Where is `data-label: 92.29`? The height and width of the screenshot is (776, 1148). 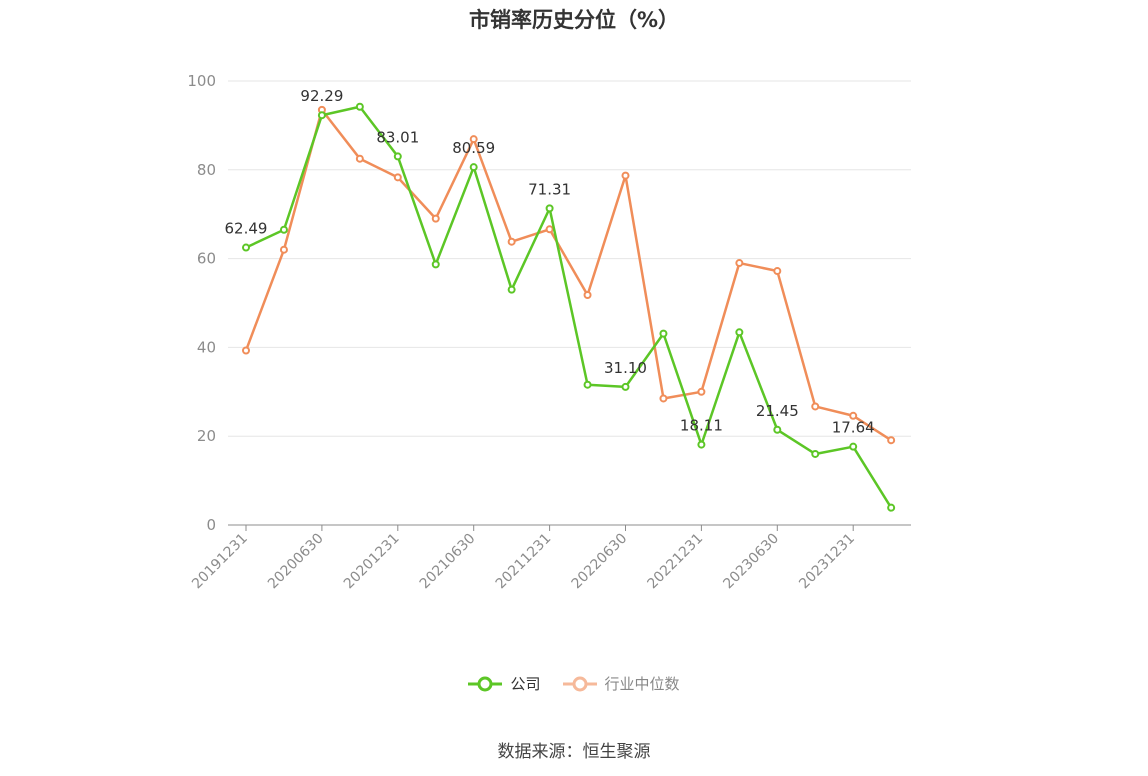
data-label: 92.29 is located at coordinates (321, 96).